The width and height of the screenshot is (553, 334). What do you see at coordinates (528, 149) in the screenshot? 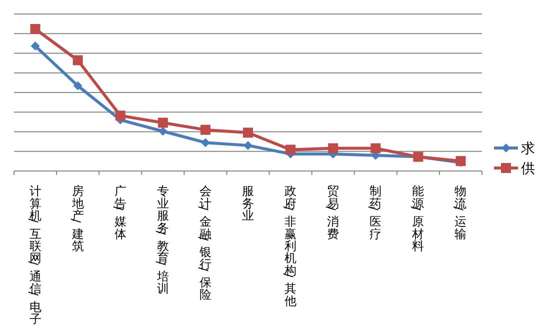
I see `legend-label: 求` at bounding box center [528, 149].